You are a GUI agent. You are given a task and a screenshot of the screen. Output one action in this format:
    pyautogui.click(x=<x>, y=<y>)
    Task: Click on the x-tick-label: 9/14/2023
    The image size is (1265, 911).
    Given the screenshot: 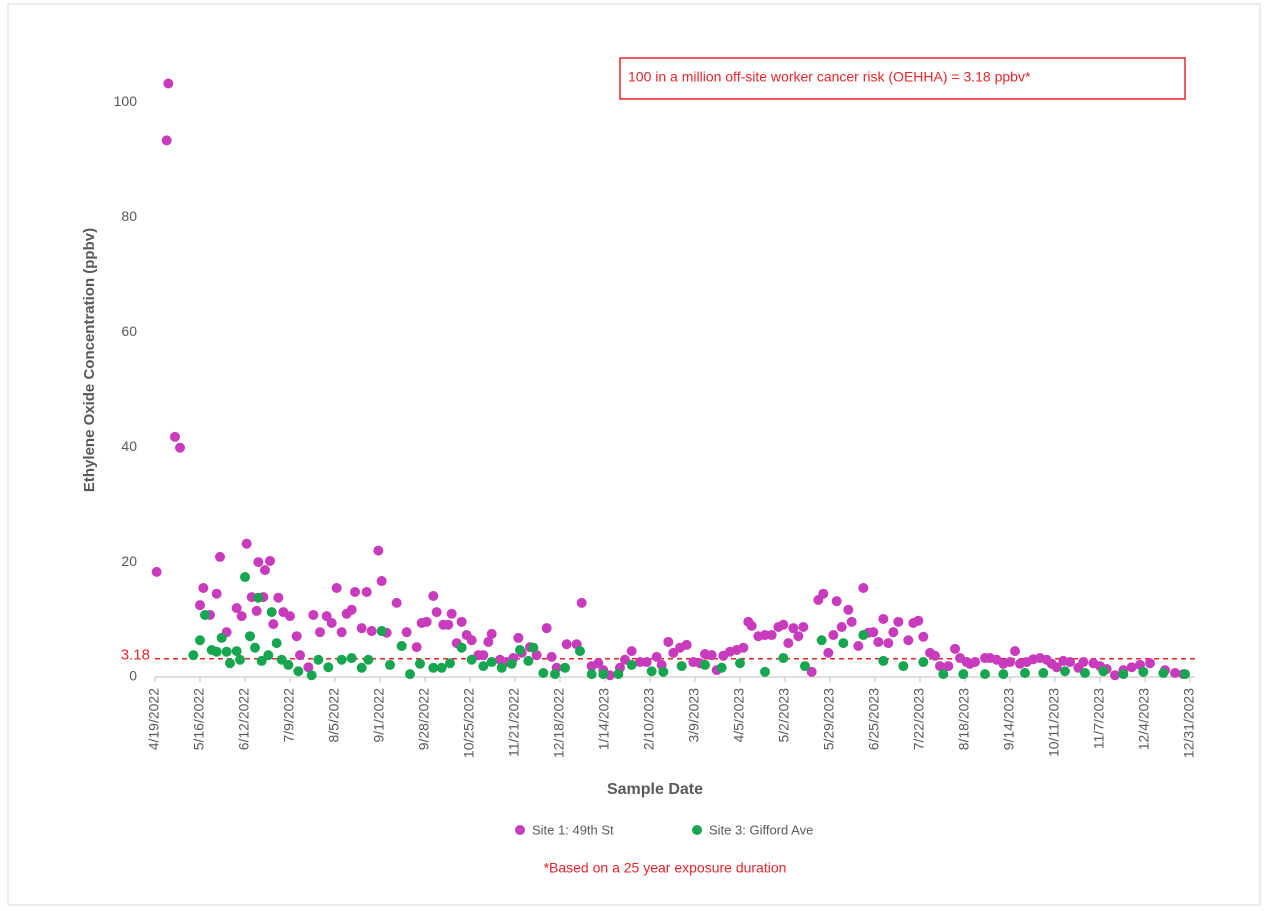 What is the action you would take?
    pyautogui.click(x=1009, y=719)
    